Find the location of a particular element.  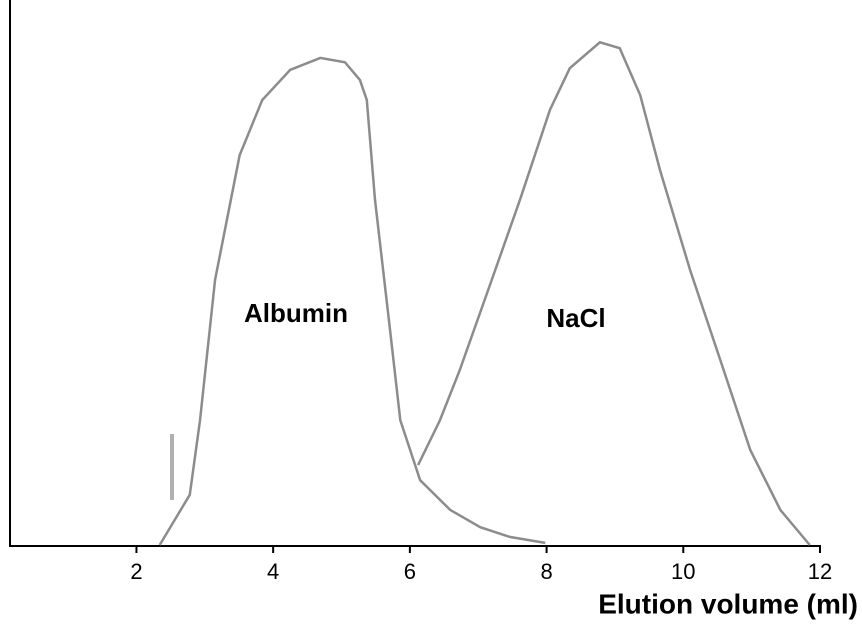

x-axis-title: Elution volume (ml) is located at coordinates (728, 603).